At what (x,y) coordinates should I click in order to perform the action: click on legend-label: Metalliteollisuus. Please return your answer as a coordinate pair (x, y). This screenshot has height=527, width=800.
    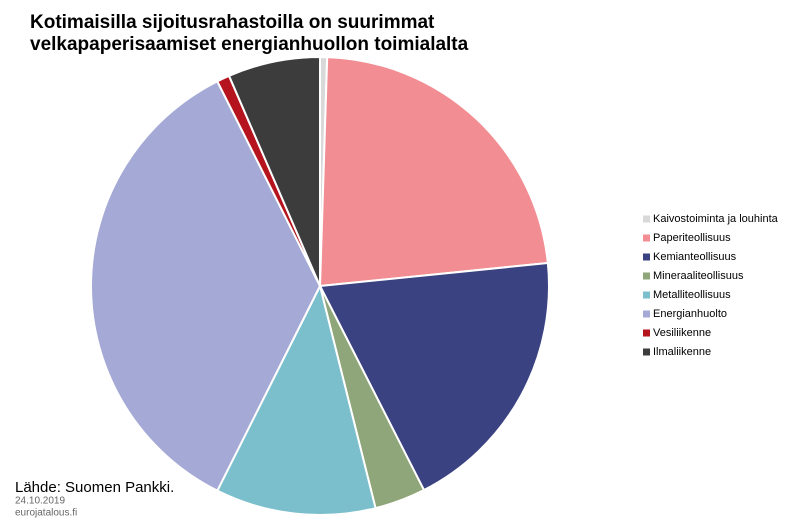
    Looking at the image, I should click on (692, 295).